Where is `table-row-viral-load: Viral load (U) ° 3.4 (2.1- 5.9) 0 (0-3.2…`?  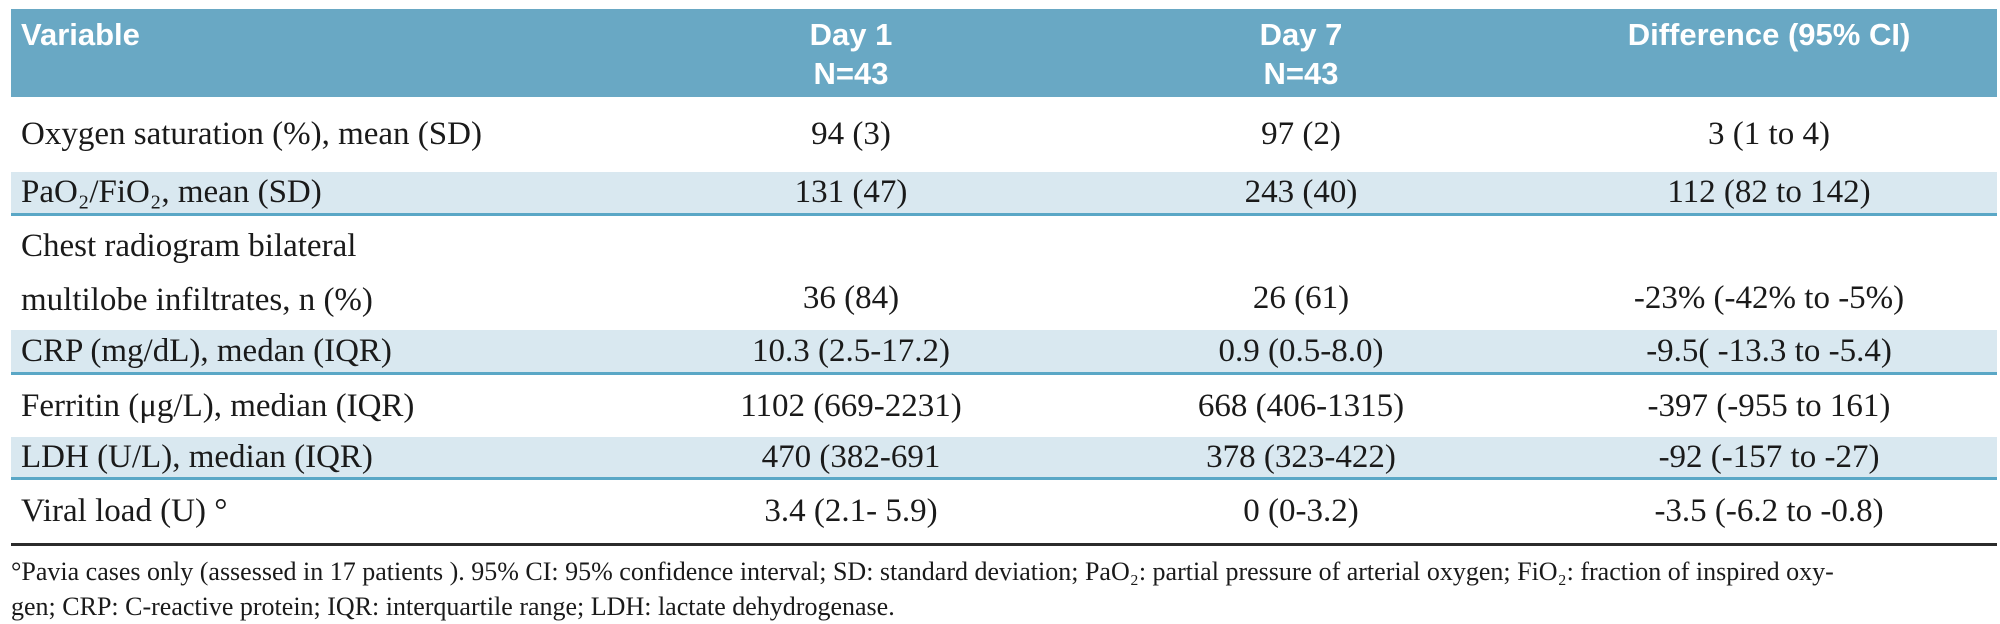 table-row-viral-load: Viral load (U) ° 3.4 (2.1- 5.9) 0 (0-3.2… is located at coordinates (1004, 511).